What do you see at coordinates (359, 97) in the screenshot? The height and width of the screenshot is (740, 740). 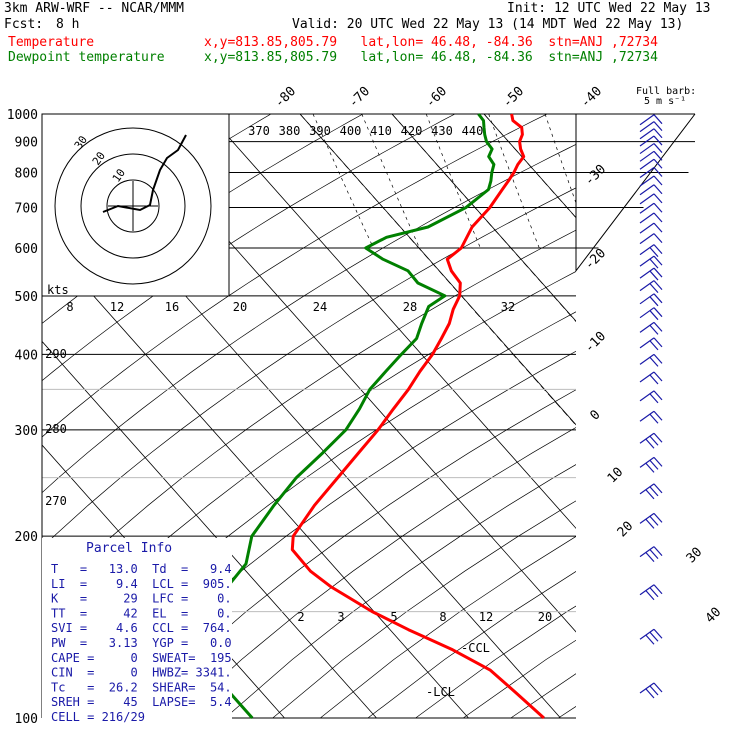 I see `isotherm-tick-label: -70` at bounding box center [359, 97].